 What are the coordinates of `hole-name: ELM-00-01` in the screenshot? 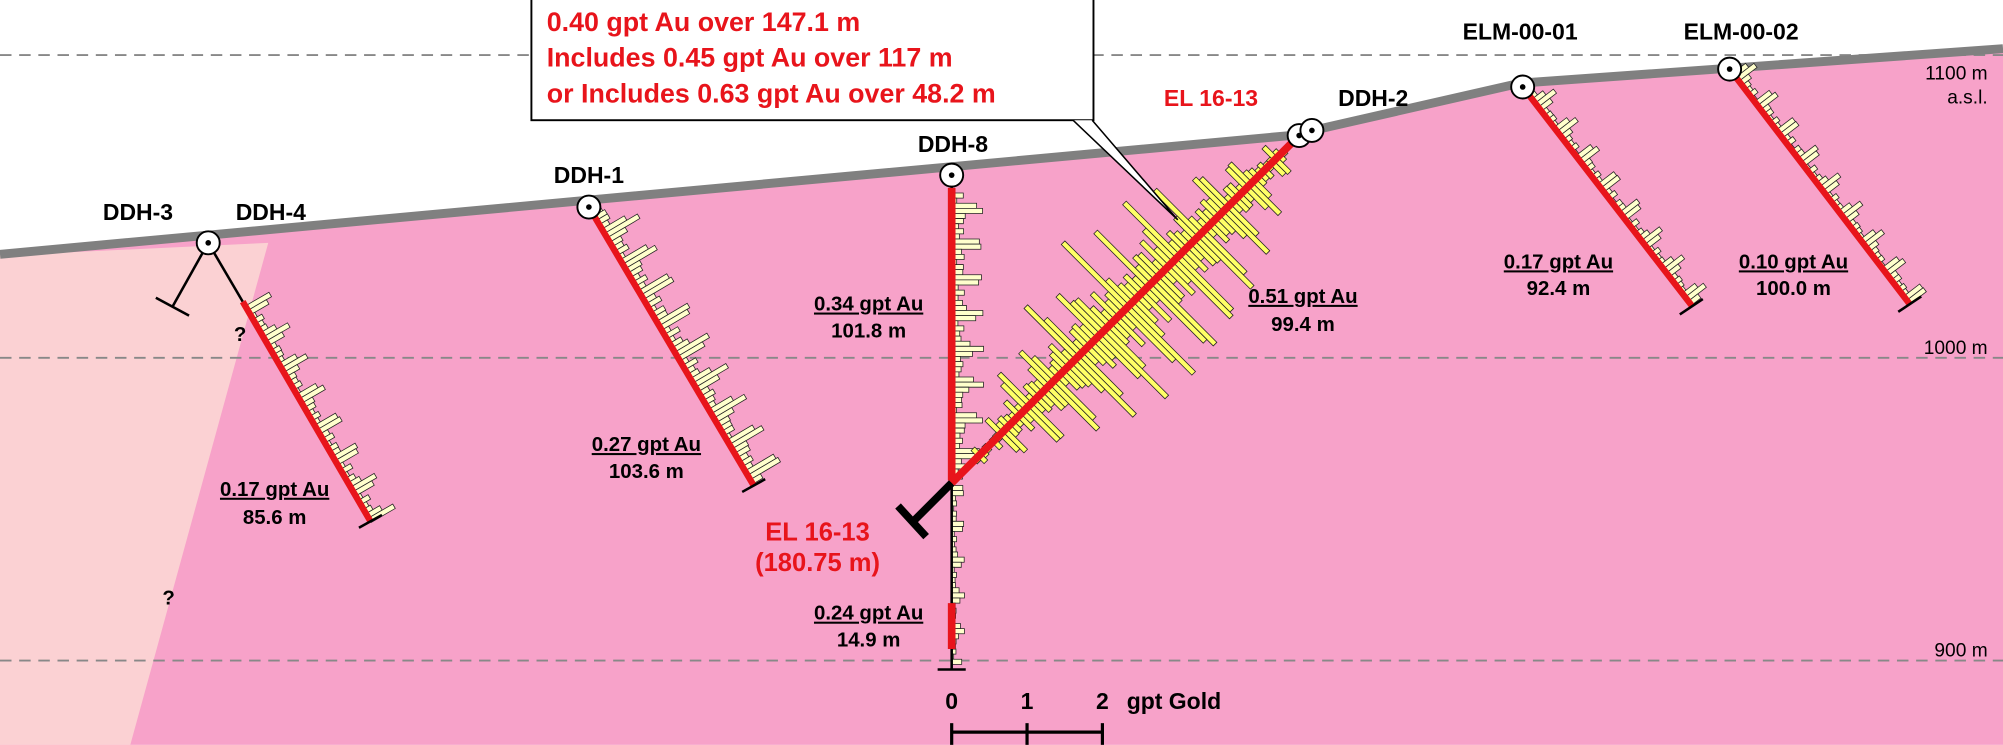 It's located at (1520, 32).